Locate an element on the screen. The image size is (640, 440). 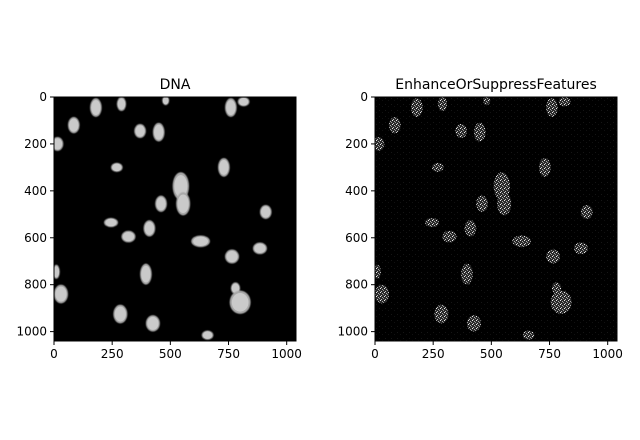
panel-title: EnhanceOrSuppressFeatures is located at coordinates (496, 85).